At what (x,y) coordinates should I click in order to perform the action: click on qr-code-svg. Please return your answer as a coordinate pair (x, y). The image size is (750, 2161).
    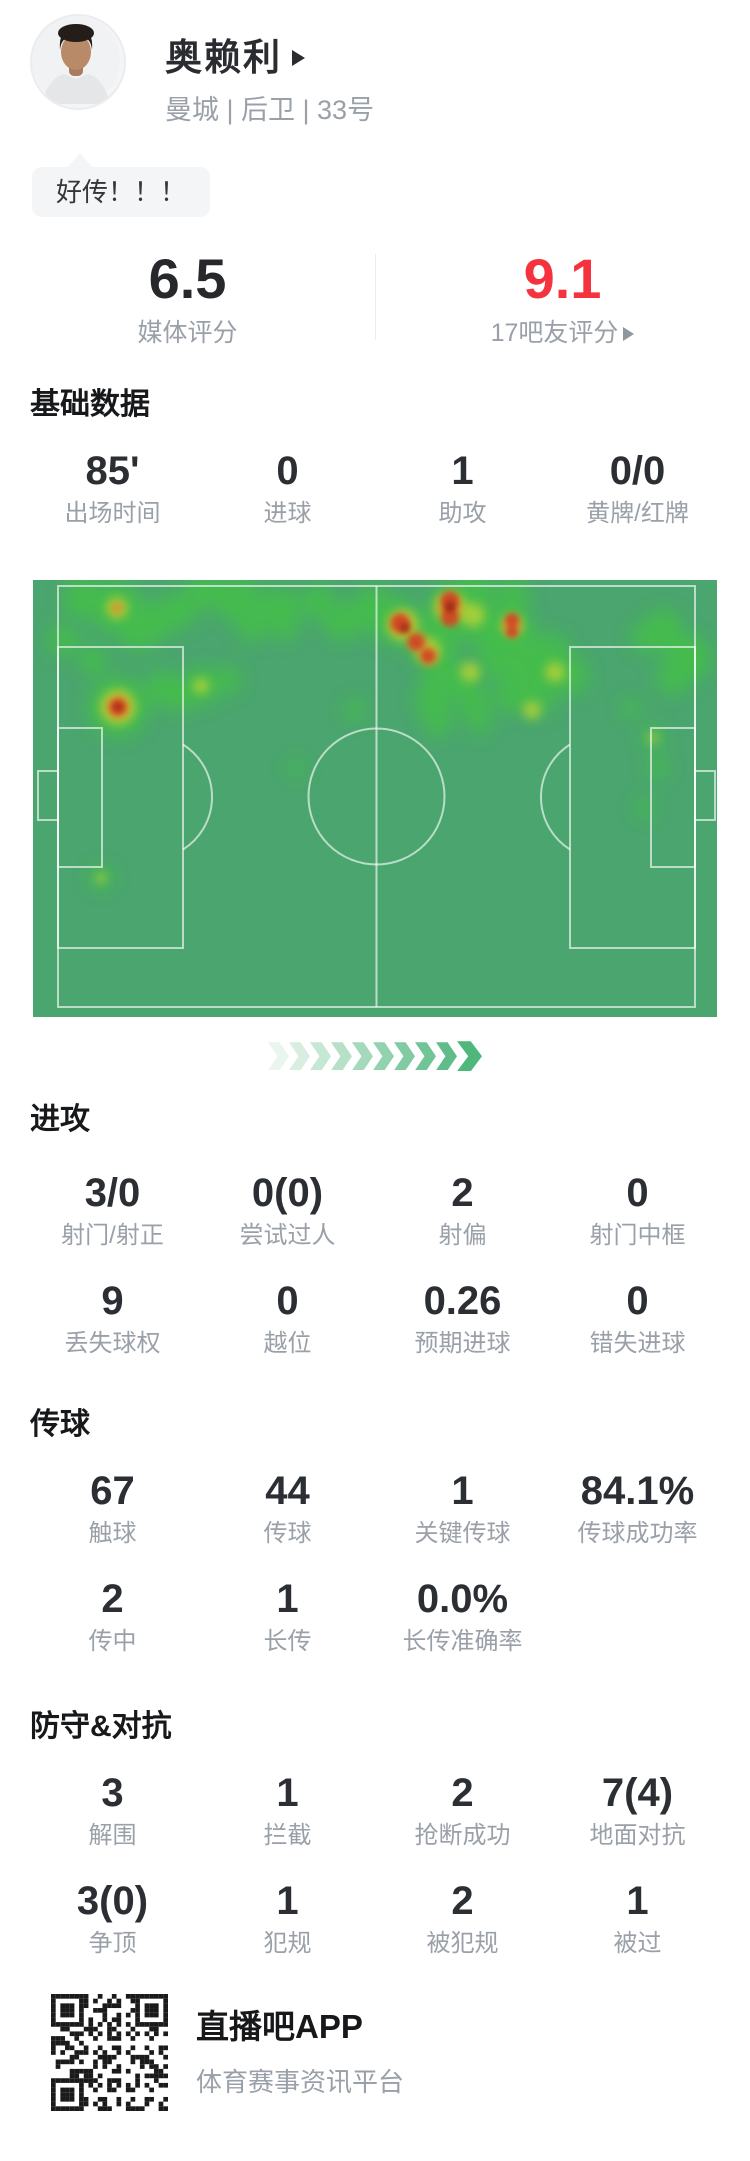
    Looking at the image, I should click on (109, 2053).